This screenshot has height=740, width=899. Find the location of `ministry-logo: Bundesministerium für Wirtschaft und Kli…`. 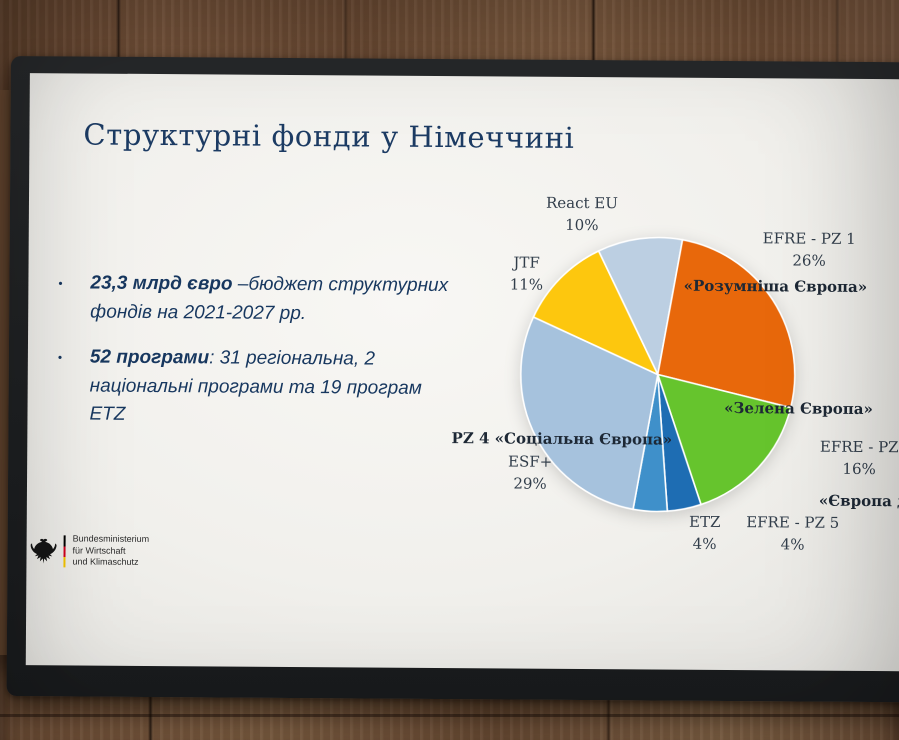

ministry-logo: Bundesministerium für Wirtschaft und Kli… is located at coordinates (89, 551).